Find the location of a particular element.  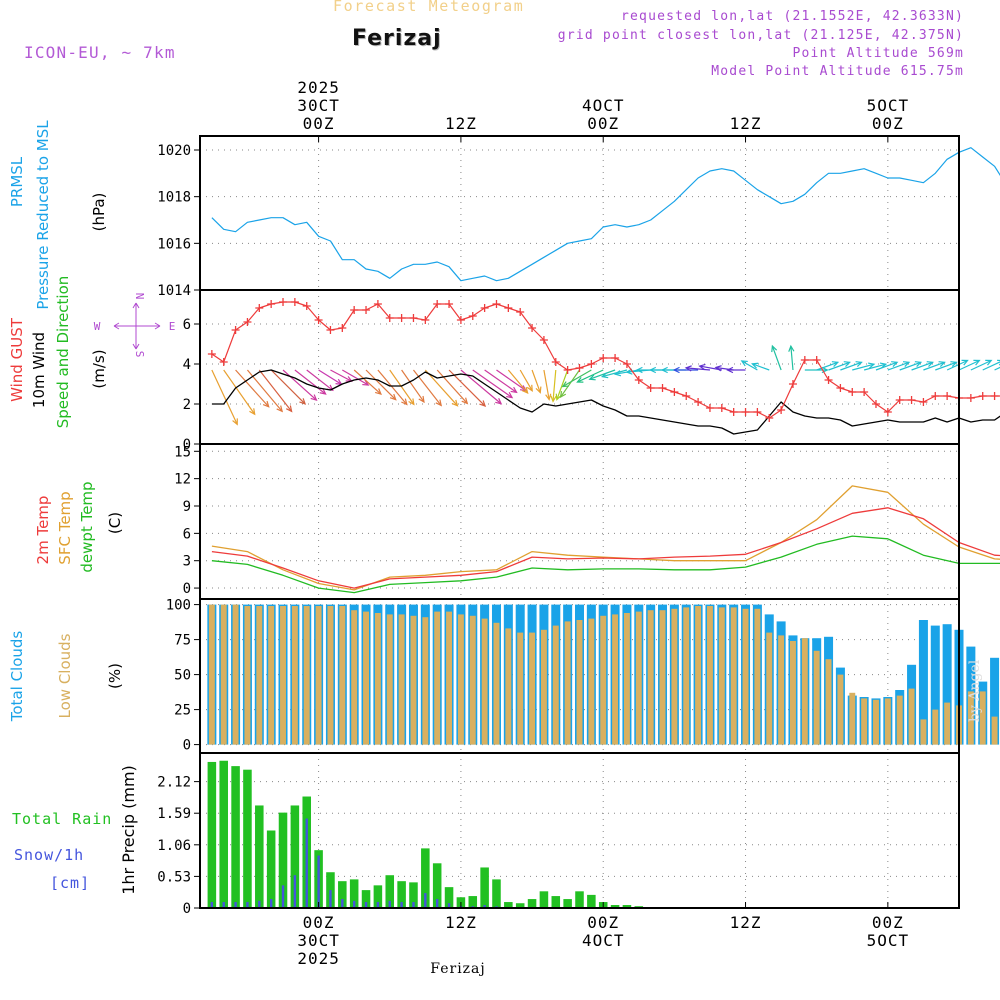

legend-total-rain: Total Rain is located at coordinates (62, 819).